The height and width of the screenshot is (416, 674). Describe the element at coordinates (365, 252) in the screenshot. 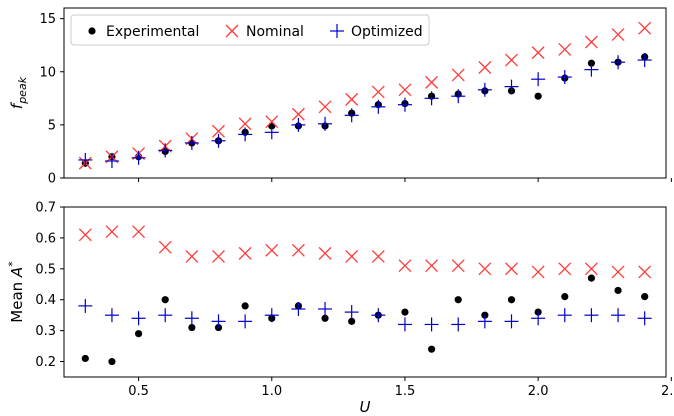

I see `series-nominal` at that location.